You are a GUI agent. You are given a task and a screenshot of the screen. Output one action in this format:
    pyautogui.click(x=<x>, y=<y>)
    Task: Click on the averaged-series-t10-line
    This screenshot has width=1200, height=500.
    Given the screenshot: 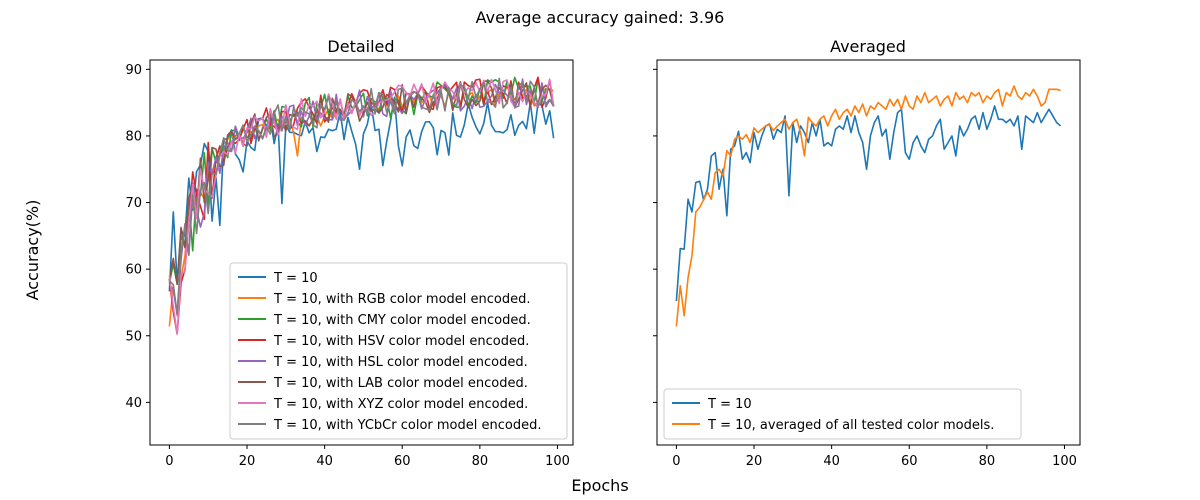 What is the action you would take?
    pyautogui.click(x=868, y=203)
    